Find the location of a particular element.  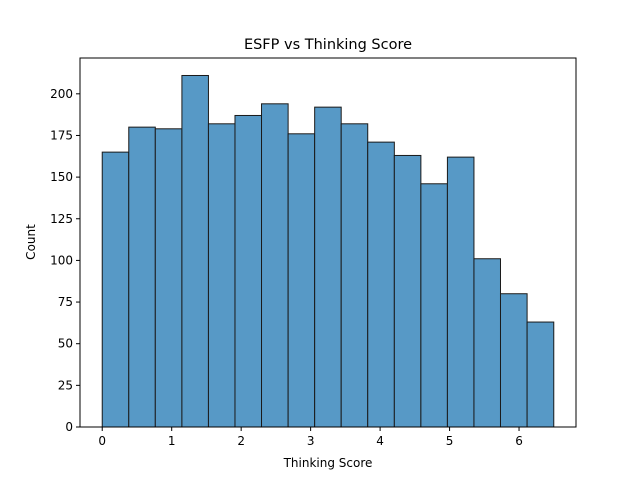

y-axis-label: Count is located at coordinates (31, 242).